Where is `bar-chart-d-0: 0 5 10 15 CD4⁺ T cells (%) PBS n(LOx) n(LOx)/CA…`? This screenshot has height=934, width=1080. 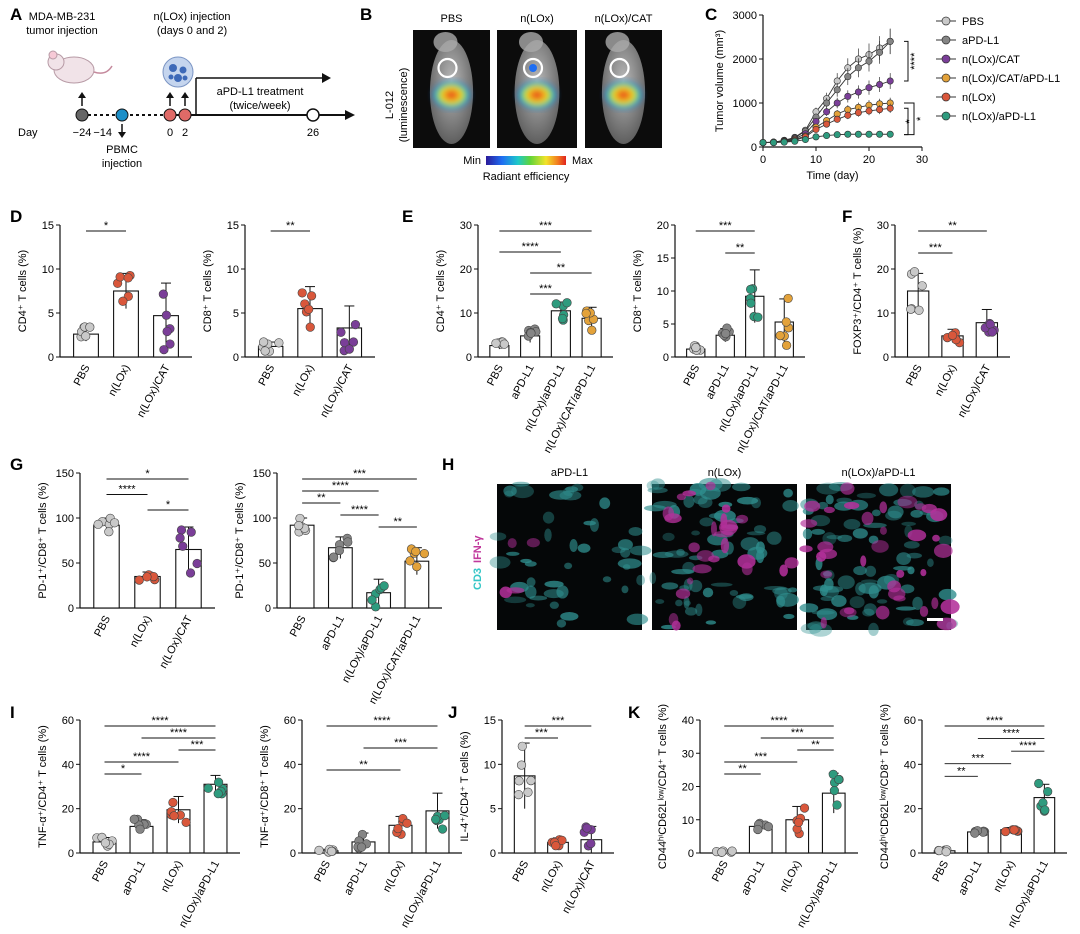 bar-chart-d-0: 0 5 10 15 CD4⁺ T cells (%) PBS n(LOx) n(LOx)/CA… is located at coordinates (104, 319).